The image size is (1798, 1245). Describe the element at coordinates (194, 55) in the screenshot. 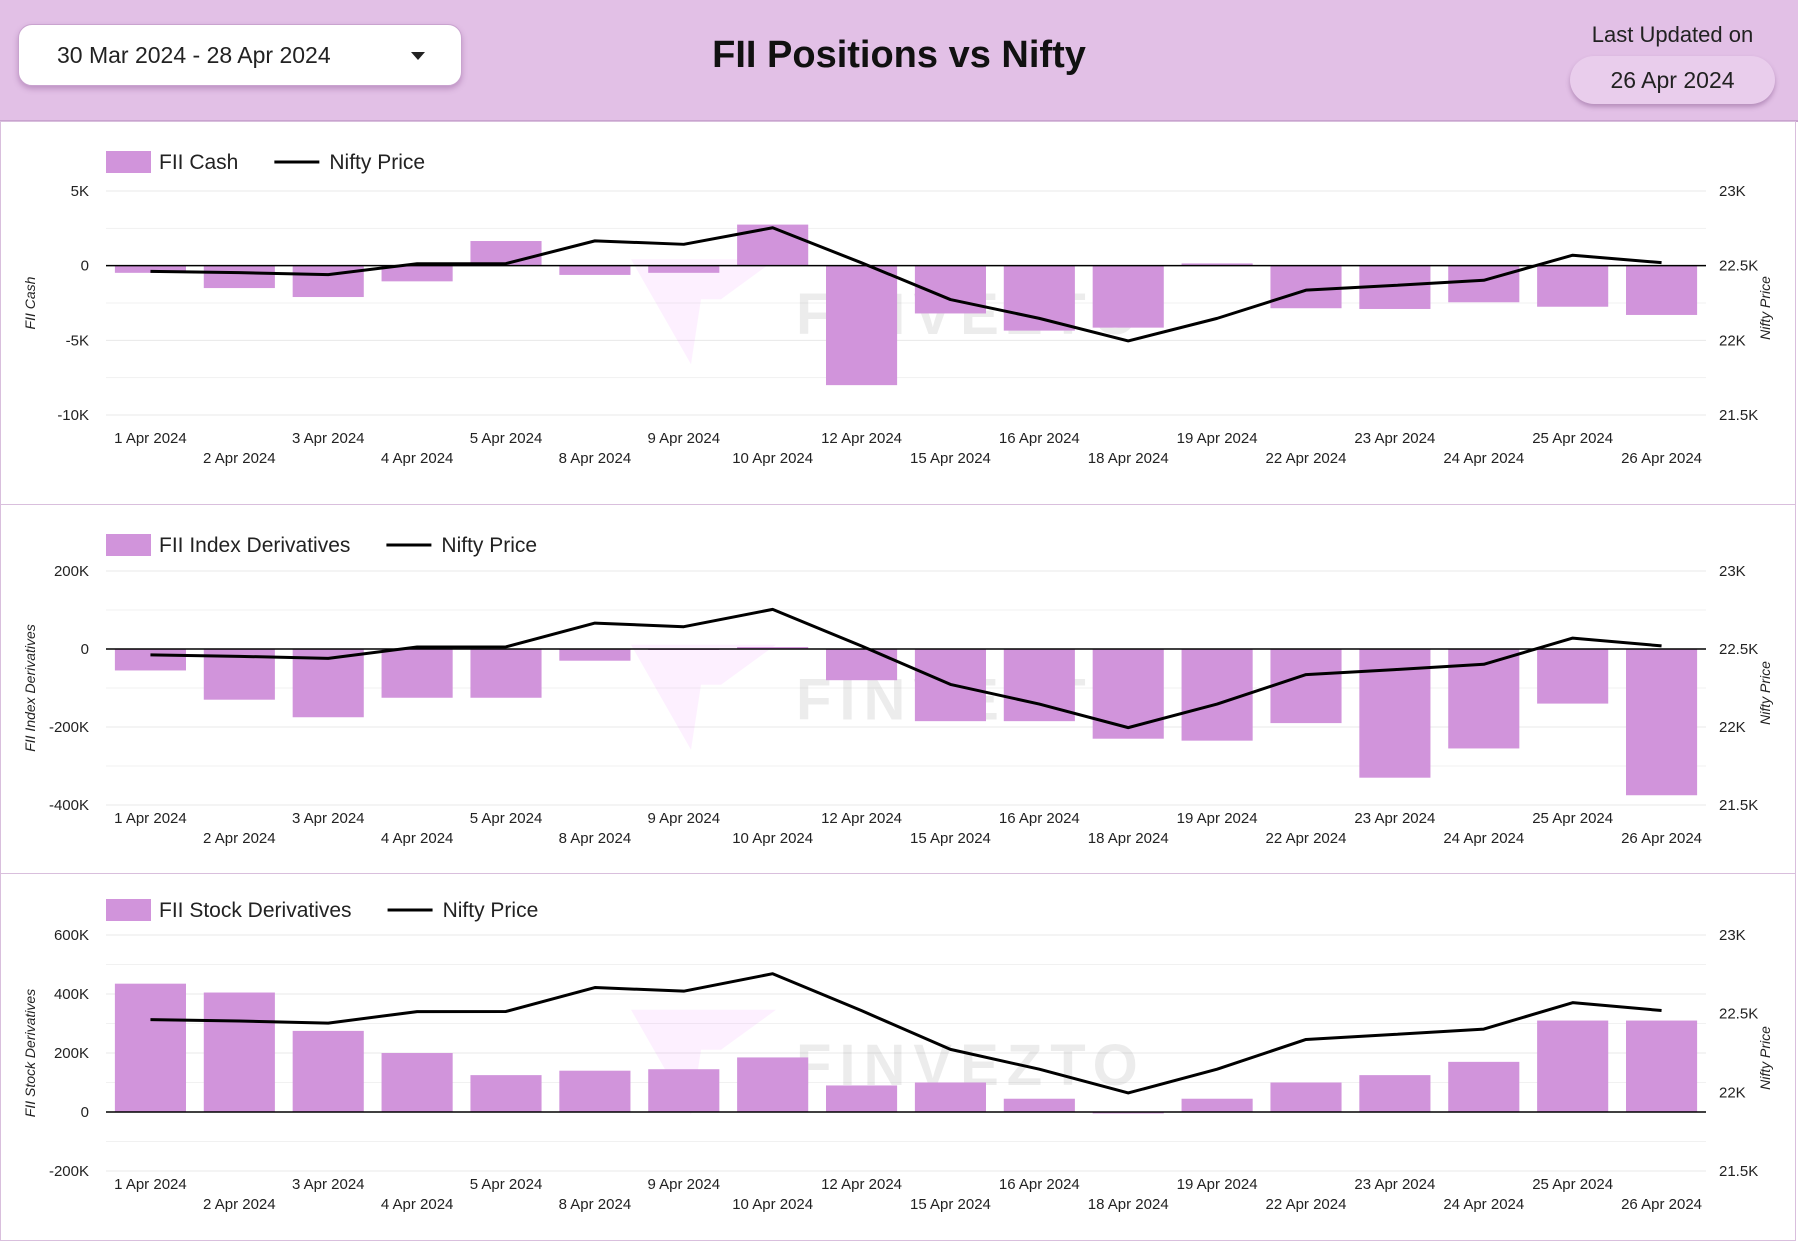

I see `date-range-value: 30 Mar 2024 - 28 Apr 2024` at that location.